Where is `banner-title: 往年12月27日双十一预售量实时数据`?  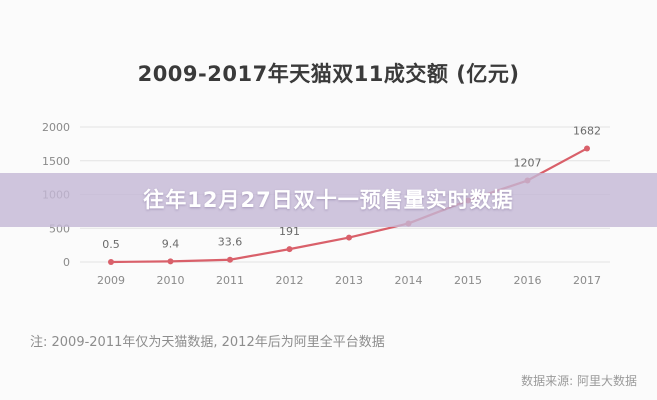
banner-title: 往年12月27日双十一预售量实时数据 is located at coordinates (328, 200).